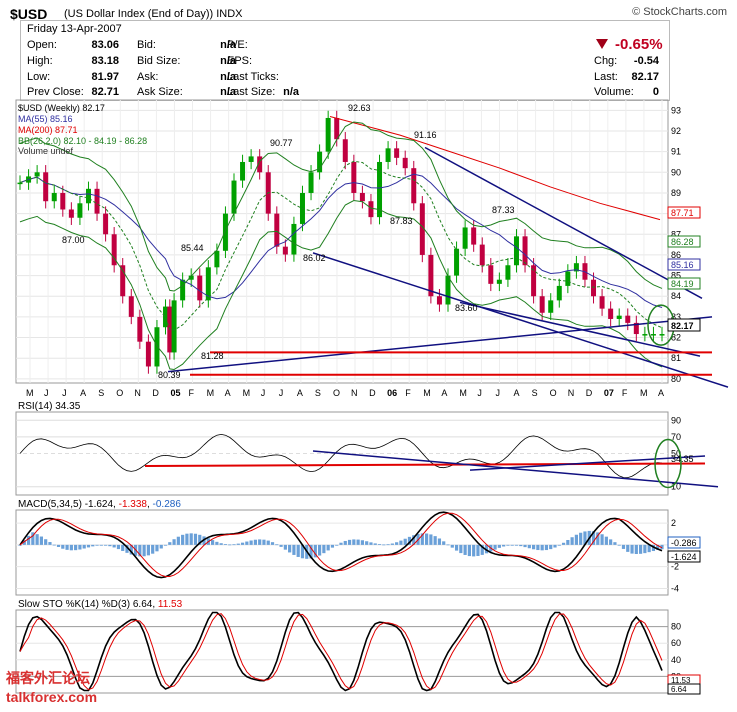 The image size is (737, 712). I want to click on macd-line, so click(341, 545).